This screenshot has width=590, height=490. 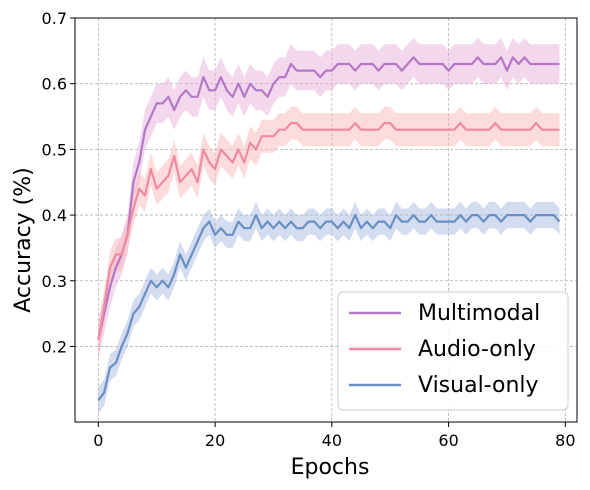 I want to click on y-axis-title: Accuracy (%), so click(x=23, y=240).